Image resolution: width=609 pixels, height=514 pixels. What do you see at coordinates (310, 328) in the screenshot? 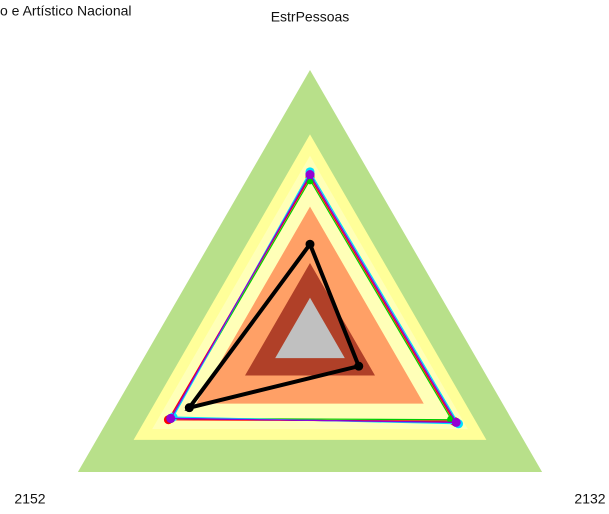
I see `band` at bounding box center [310, 328].